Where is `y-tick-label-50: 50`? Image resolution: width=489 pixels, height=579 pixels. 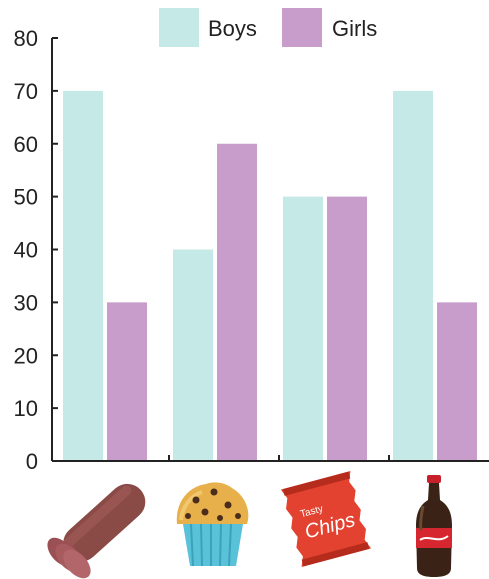 y-tick-label-50: 50 is located at coordinates (26, 197).